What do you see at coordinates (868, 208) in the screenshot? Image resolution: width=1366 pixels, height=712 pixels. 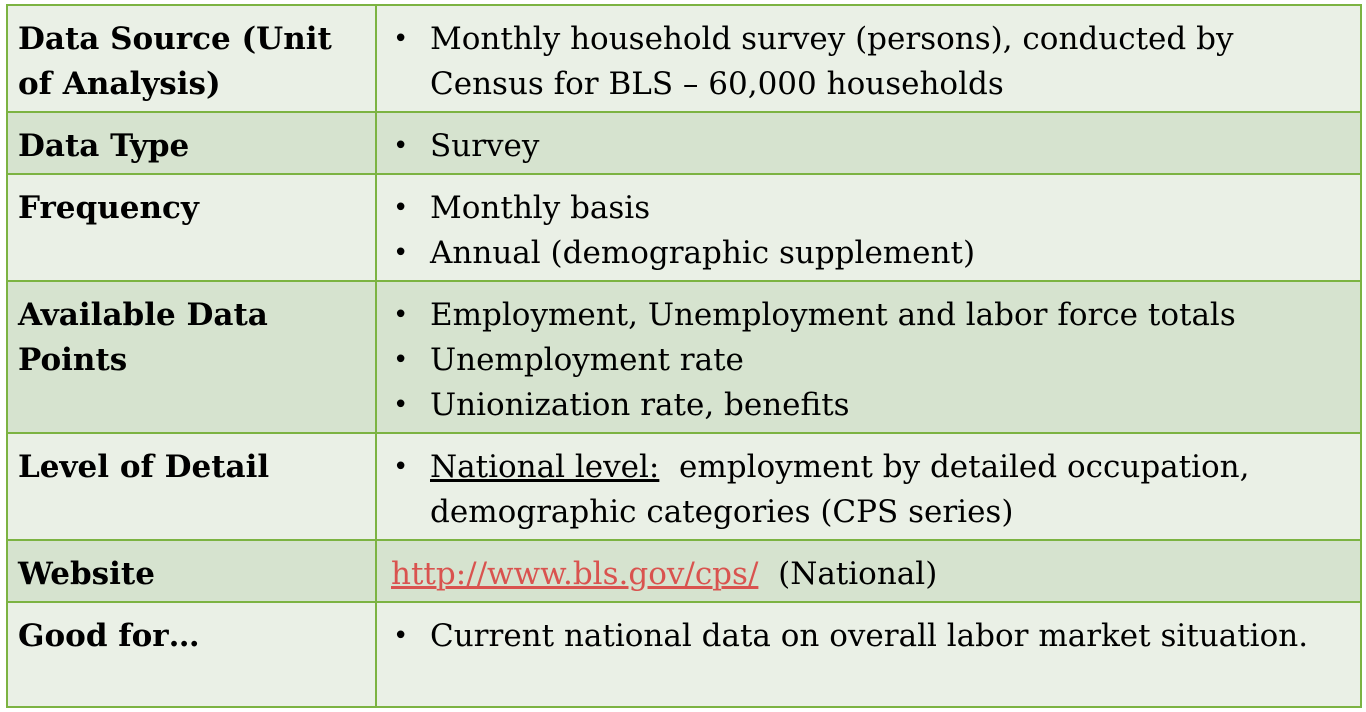 I see `list-item: • Monthly basis` at bounding box center [868, 208].